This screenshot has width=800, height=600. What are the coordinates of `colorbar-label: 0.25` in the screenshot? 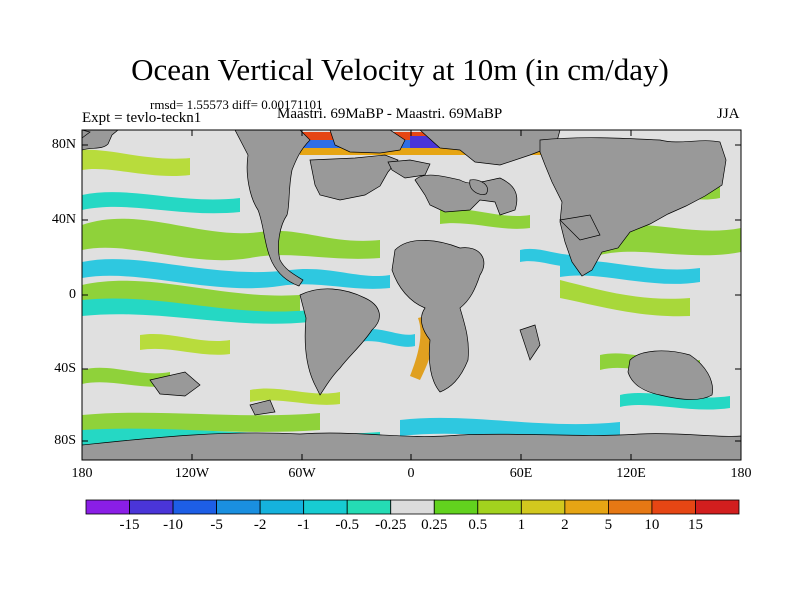 It's located at (434, 525).